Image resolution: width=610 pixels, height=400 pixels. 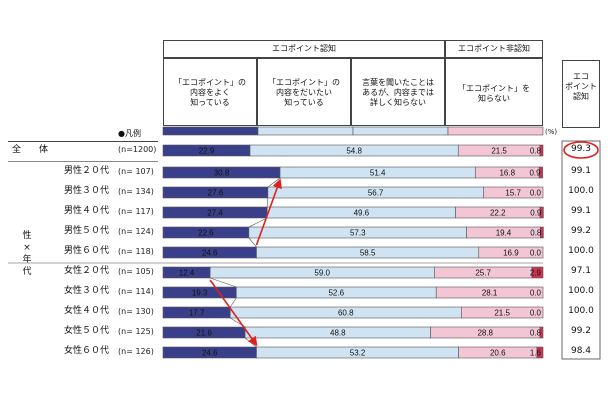 I want to click on row-label: 女性２０代, so click(x=87, y=271).